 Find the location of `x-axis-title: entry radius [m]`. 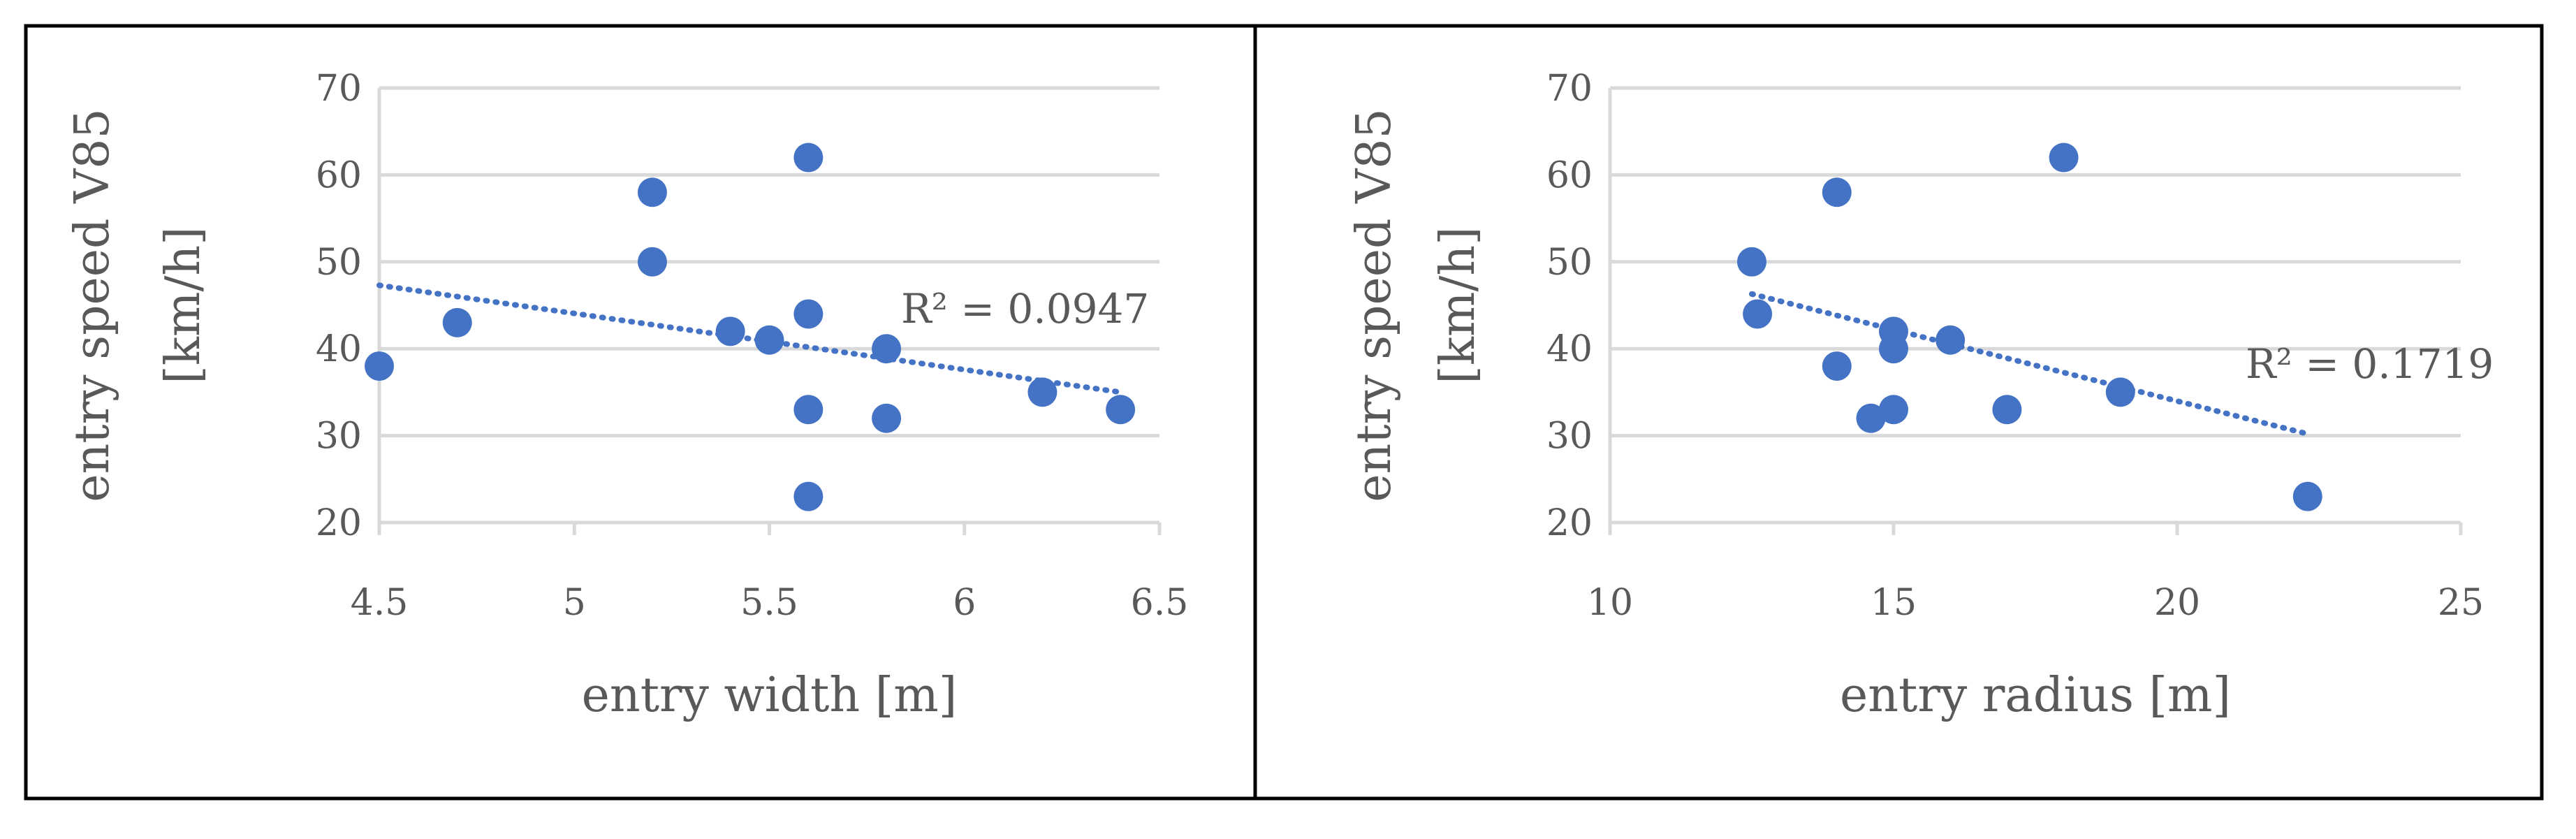

x-axis-title: entry radius [m] is located at coordinates (2036, 695).